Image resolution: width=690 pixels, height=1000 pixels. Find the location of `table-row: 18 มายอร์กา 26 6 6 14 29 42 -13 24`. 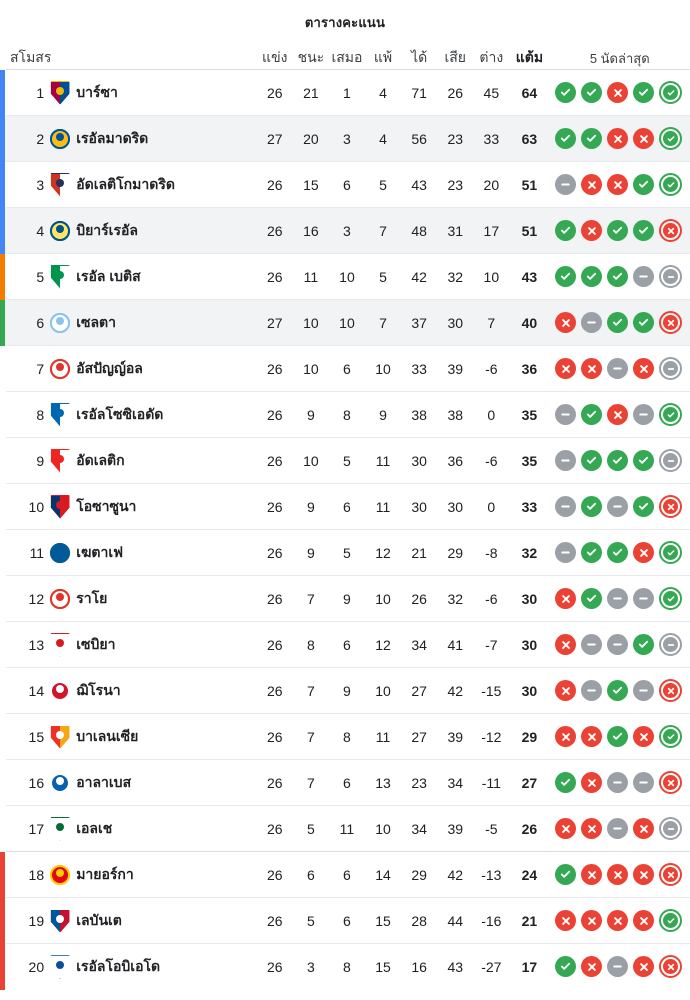

table-row: 18 มายอร์กา 26 6 6 14 29 42 -13 24 is located at coordinates (345, 874).